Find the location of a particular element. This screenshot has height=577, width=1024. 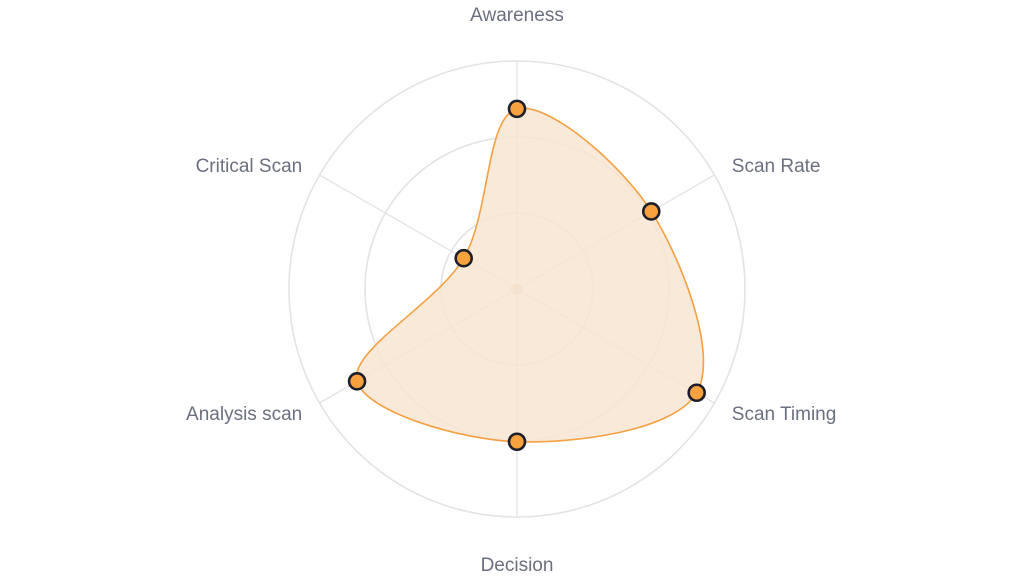

data-point-scan-rate is located at coordinates (651, 211).